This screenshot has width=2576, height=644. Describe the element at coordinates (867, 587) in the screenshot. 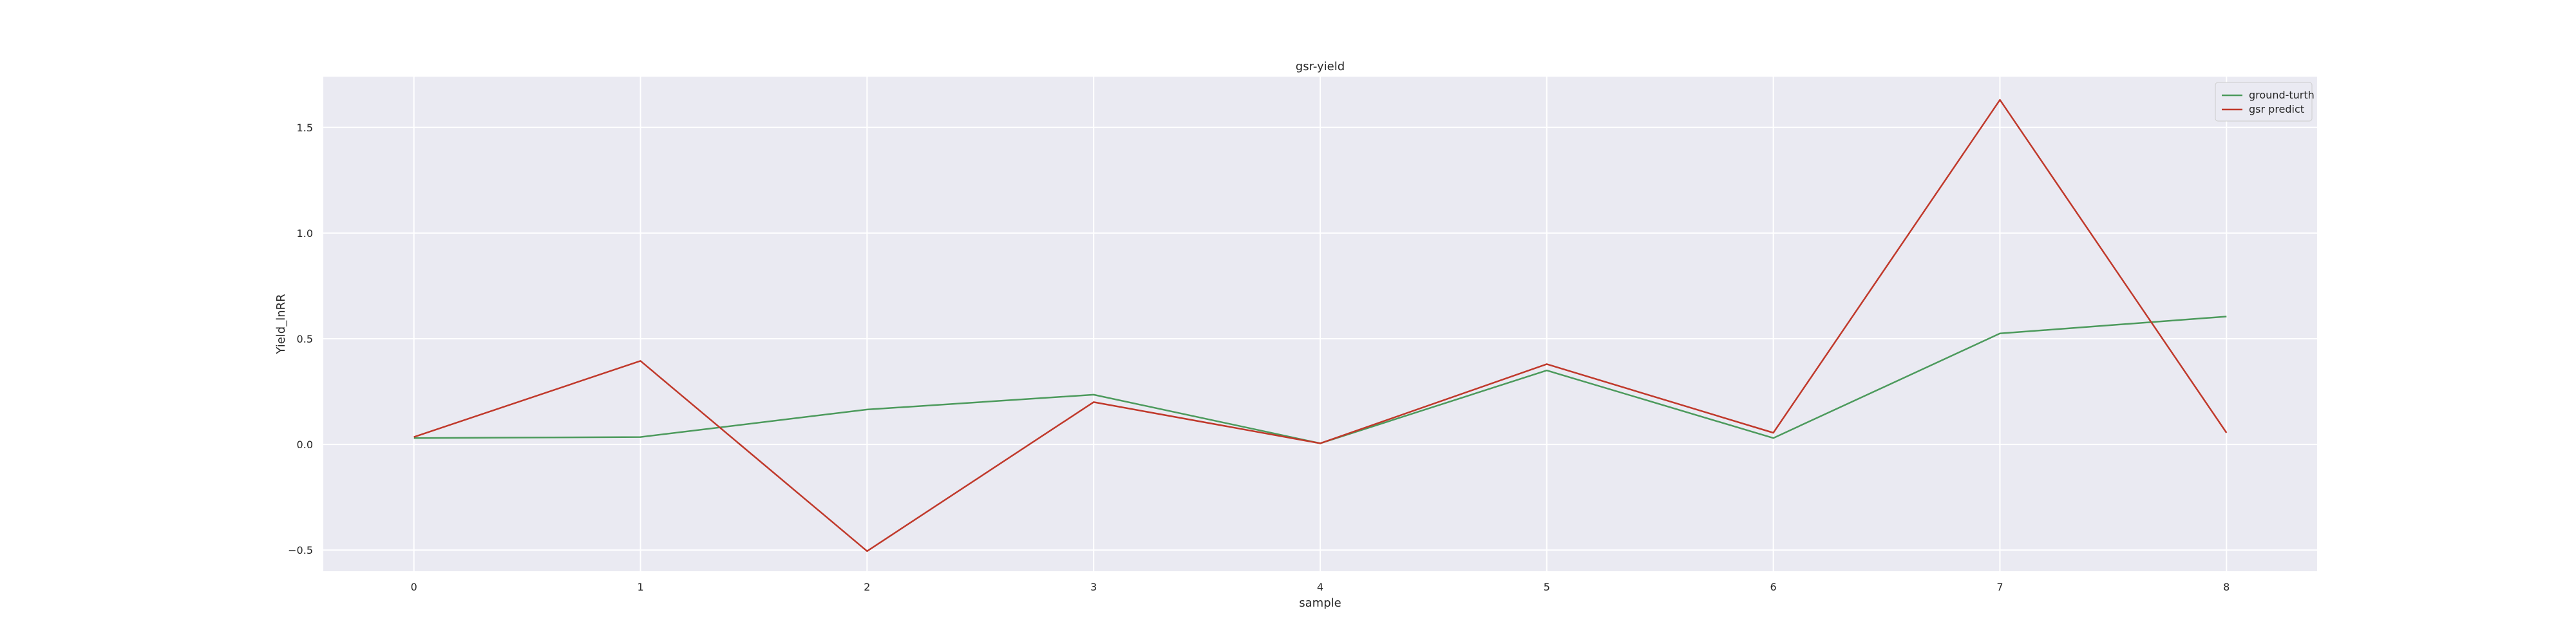

I see `x-tick-label: 2` at that location.